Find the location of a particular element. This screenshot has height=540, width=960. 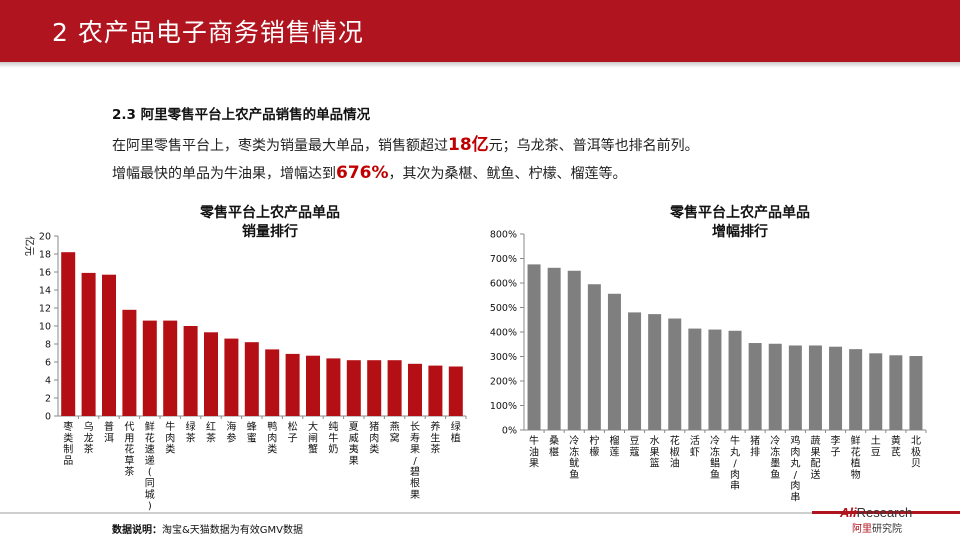

sales-y-tick-label: 12 is located at coordinates (45, 309).